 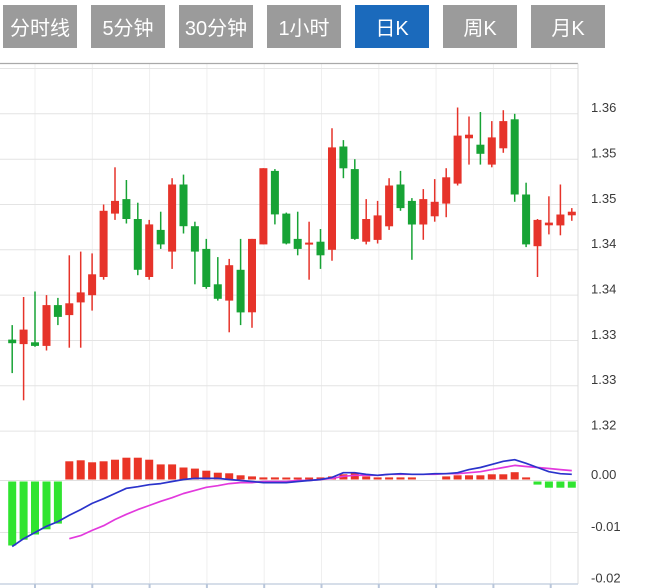 What do you see at coordinates (128, 26) in the screenshot?
I see `tab-5min: 5分钟` at bounding box center [128, 26].